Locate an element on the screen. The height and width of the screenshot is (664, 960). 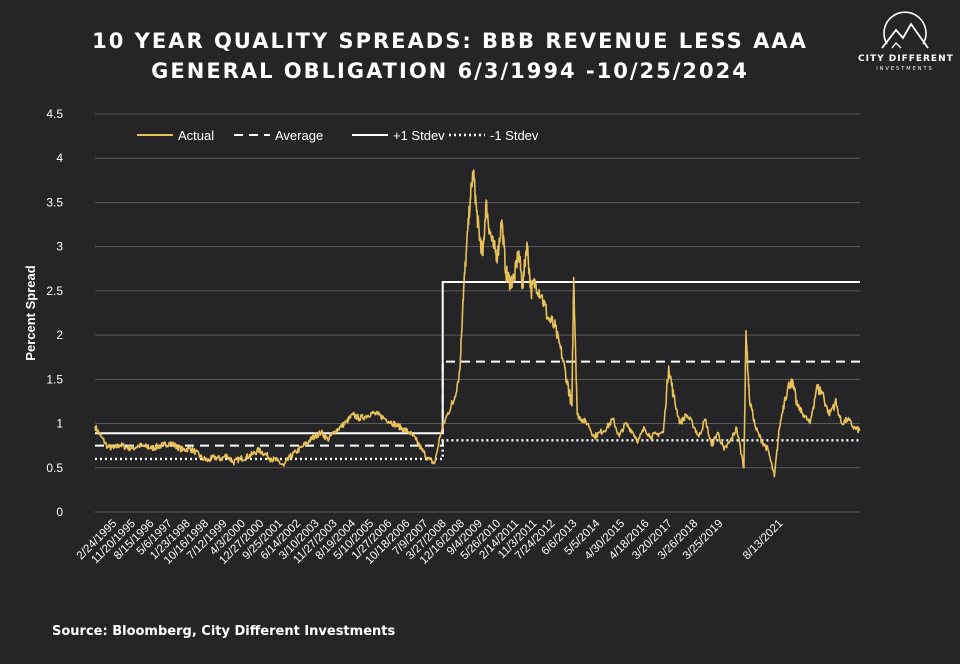
legend-label: Actual is located at coordinates (196, 135).